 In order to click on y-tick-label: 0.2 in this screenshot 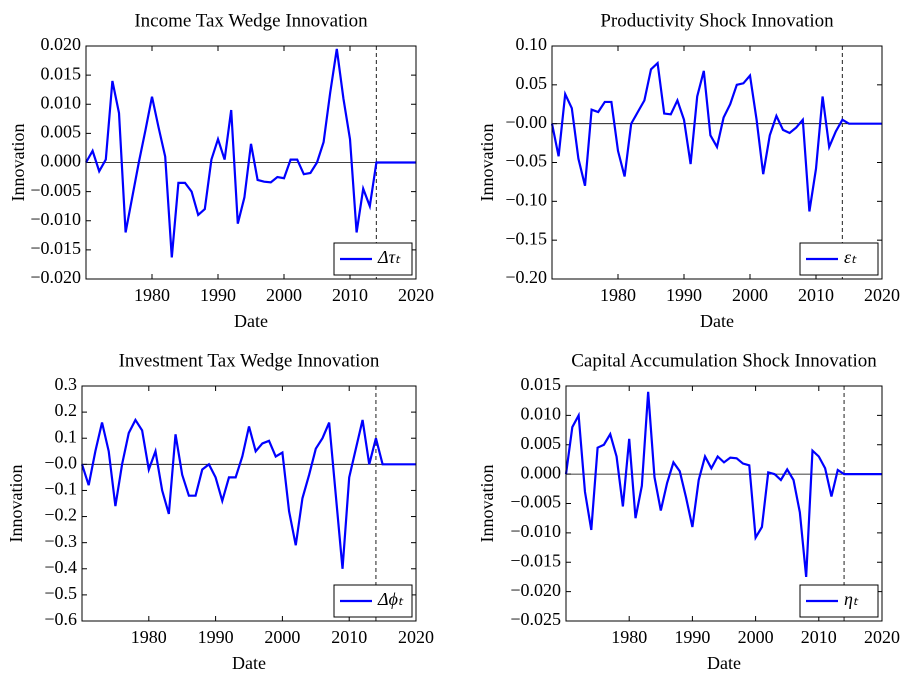, I will do `click(66, 410)`.